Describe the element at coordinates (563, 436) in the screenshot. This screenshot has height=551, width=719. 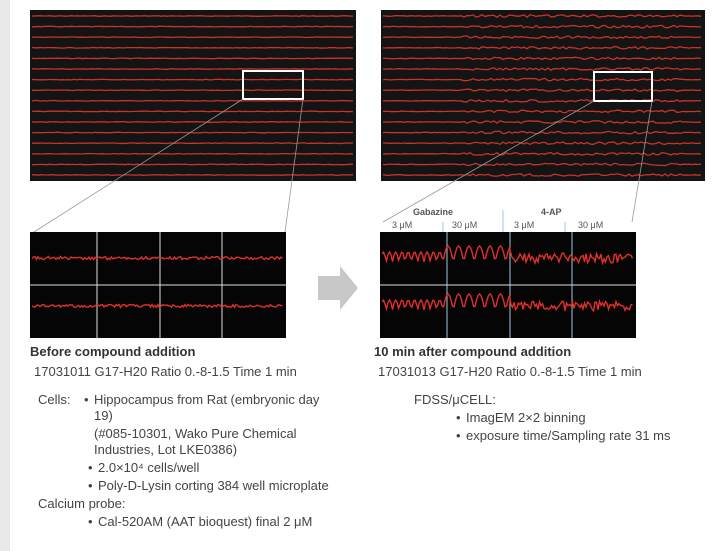
I see `bullet-item: exposure time/Sampling rate 31 ms` at that location.